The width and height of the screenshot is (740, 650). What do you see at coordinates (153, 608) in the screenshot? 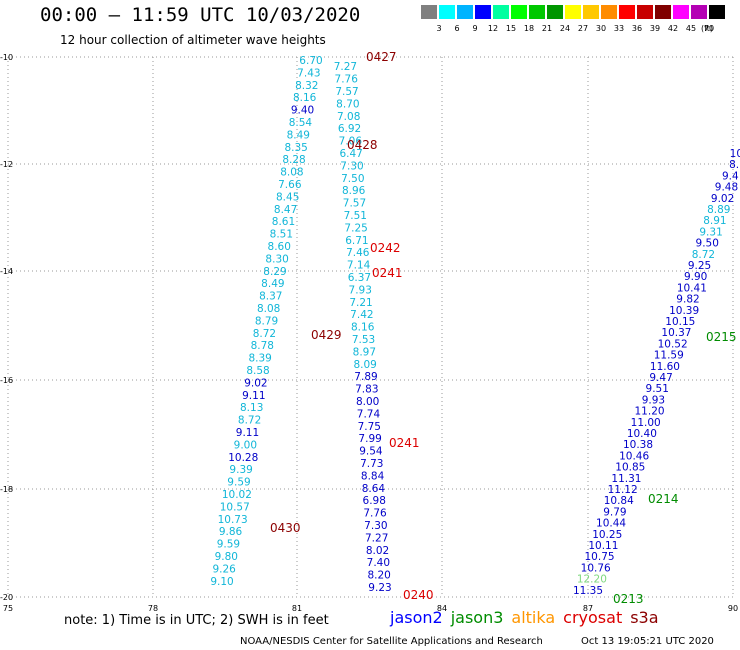
I see `x-tick-label: 78` at bounding box center [153, 608].